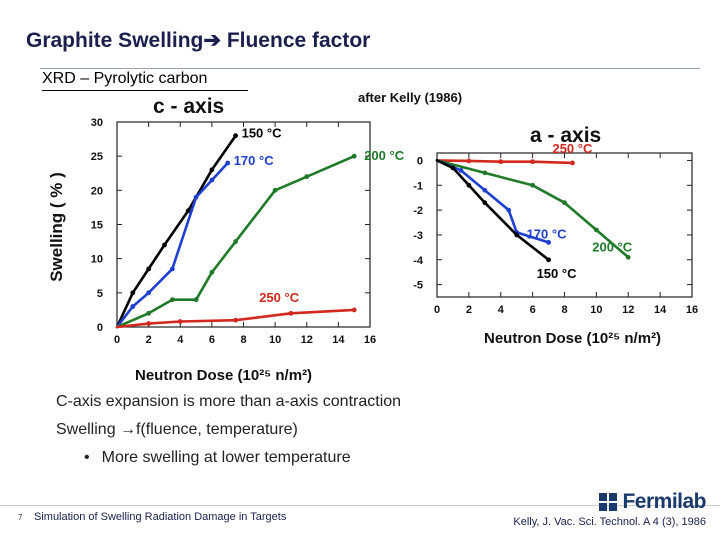 Image resolution: width=720 pixels, height=540 pixels. Describe the element at coordinates (100, 294) in the screenshot. I see `c-axis-y-tick-label: 5` at that location.